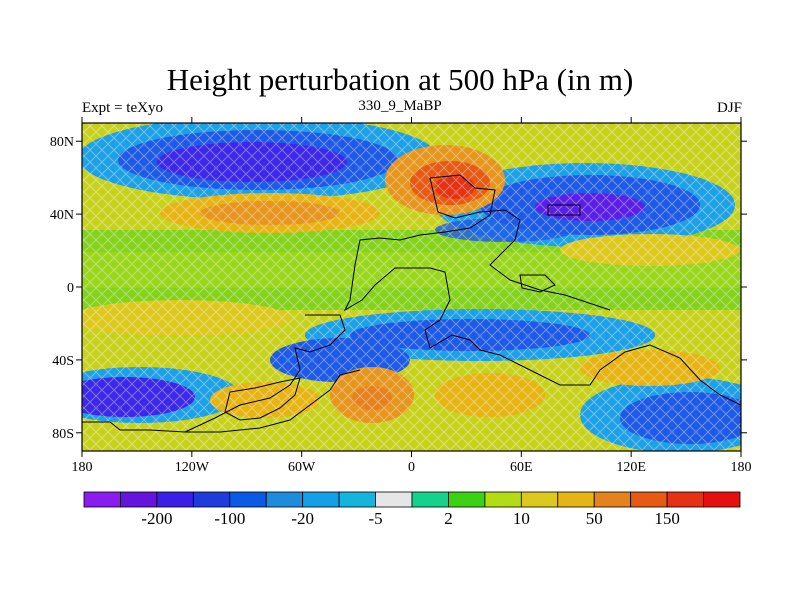 Image resolution: width=800 pixels, height=600 pixels. I want to click on colorbar-label: -5, so click(375, 518).